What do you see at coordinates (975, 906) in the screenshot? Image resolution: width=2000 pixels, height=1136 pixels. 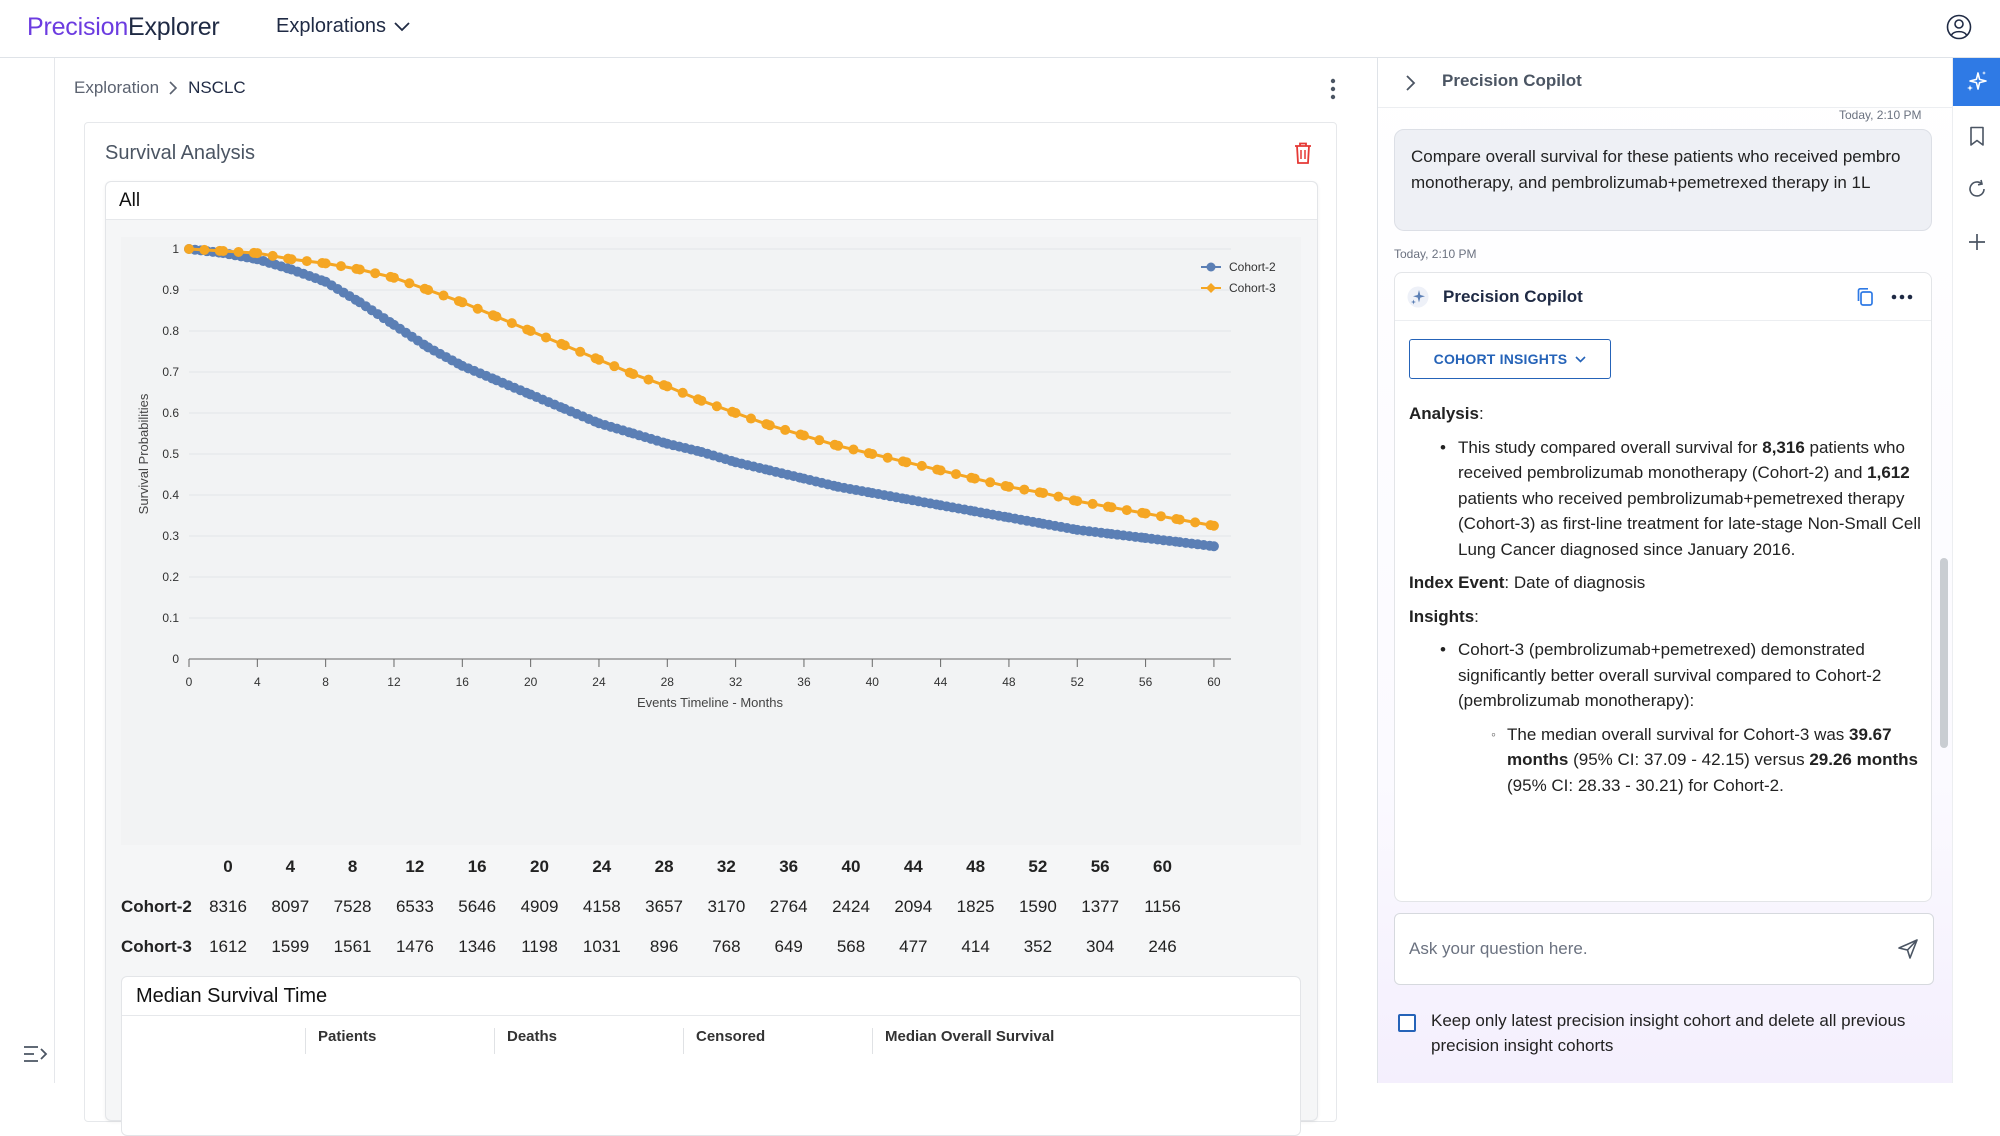 I see `risk-count: 1825` at bounding box center [975, 906].